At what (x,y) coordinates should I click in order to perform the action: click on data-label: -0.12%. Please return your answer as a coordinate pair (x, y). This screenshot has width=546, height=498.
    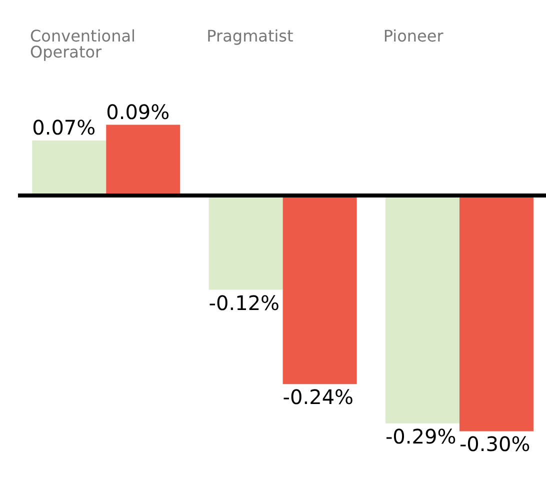
    Looking at the image, I should click on (244, 302).